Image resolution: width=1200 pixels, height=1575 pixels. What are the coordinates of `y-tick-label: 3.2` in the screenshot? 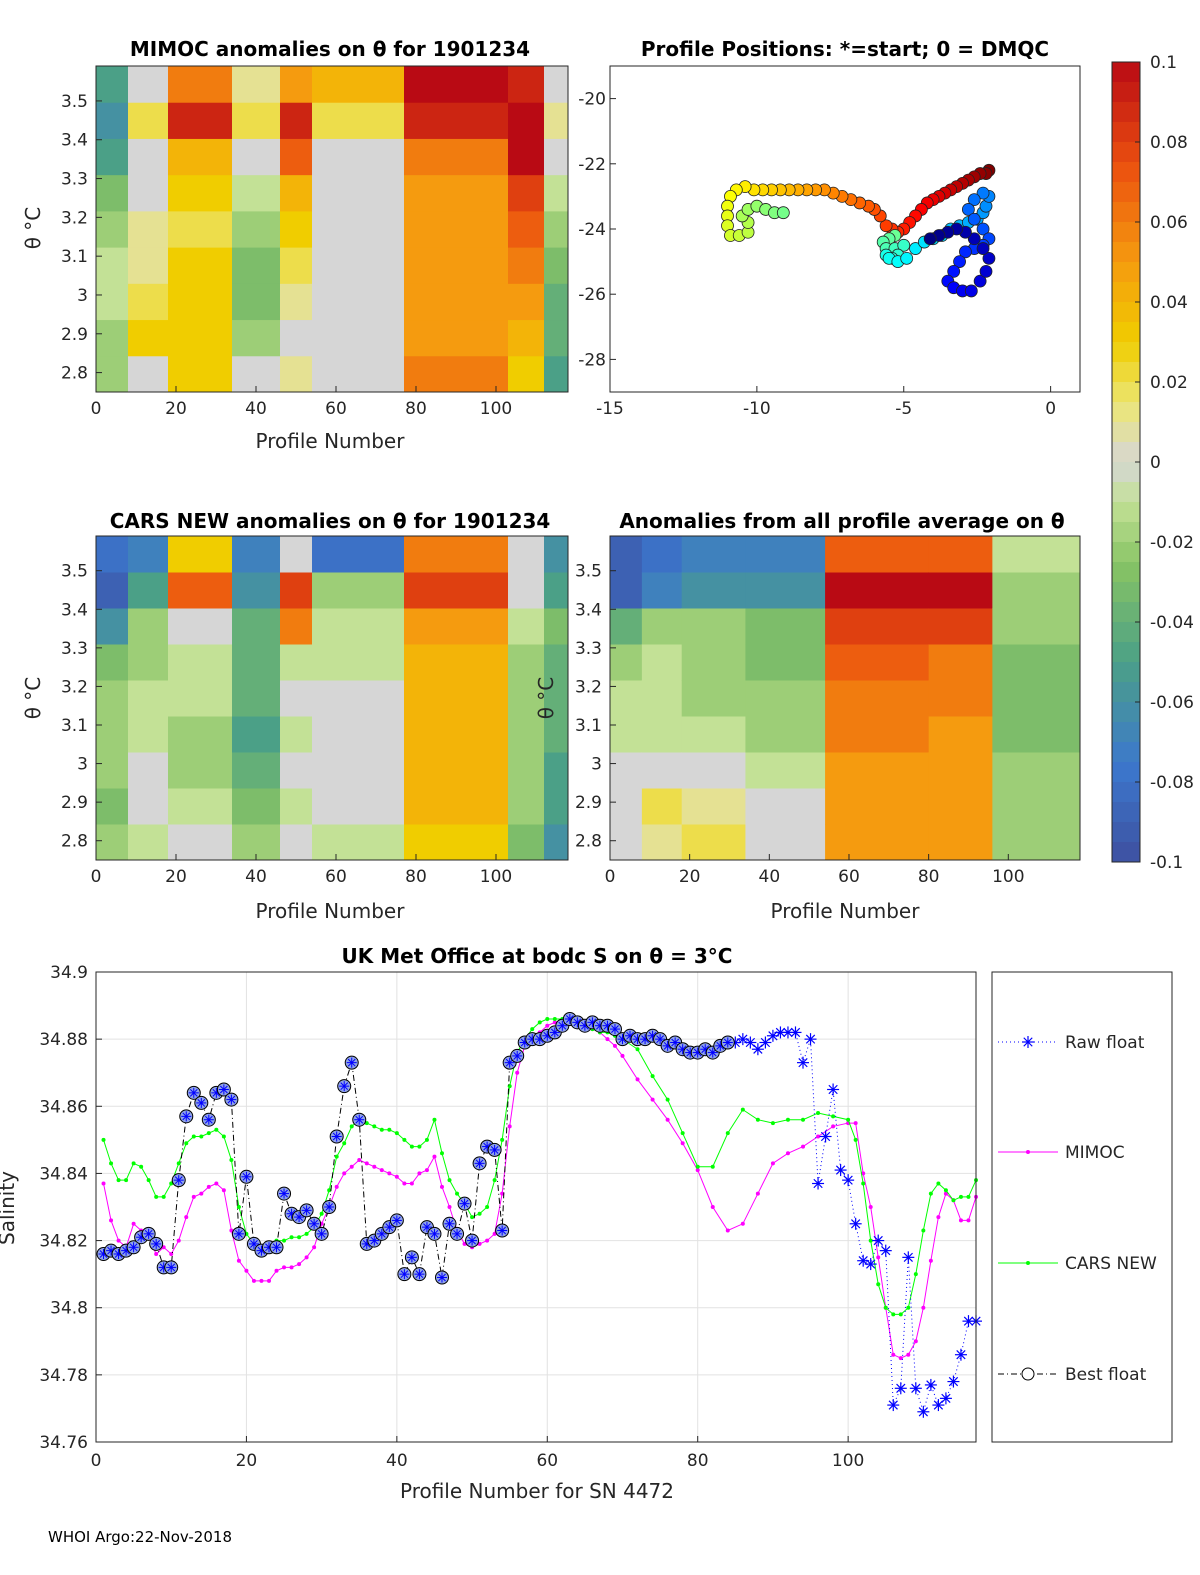 It's located at (74, 687).